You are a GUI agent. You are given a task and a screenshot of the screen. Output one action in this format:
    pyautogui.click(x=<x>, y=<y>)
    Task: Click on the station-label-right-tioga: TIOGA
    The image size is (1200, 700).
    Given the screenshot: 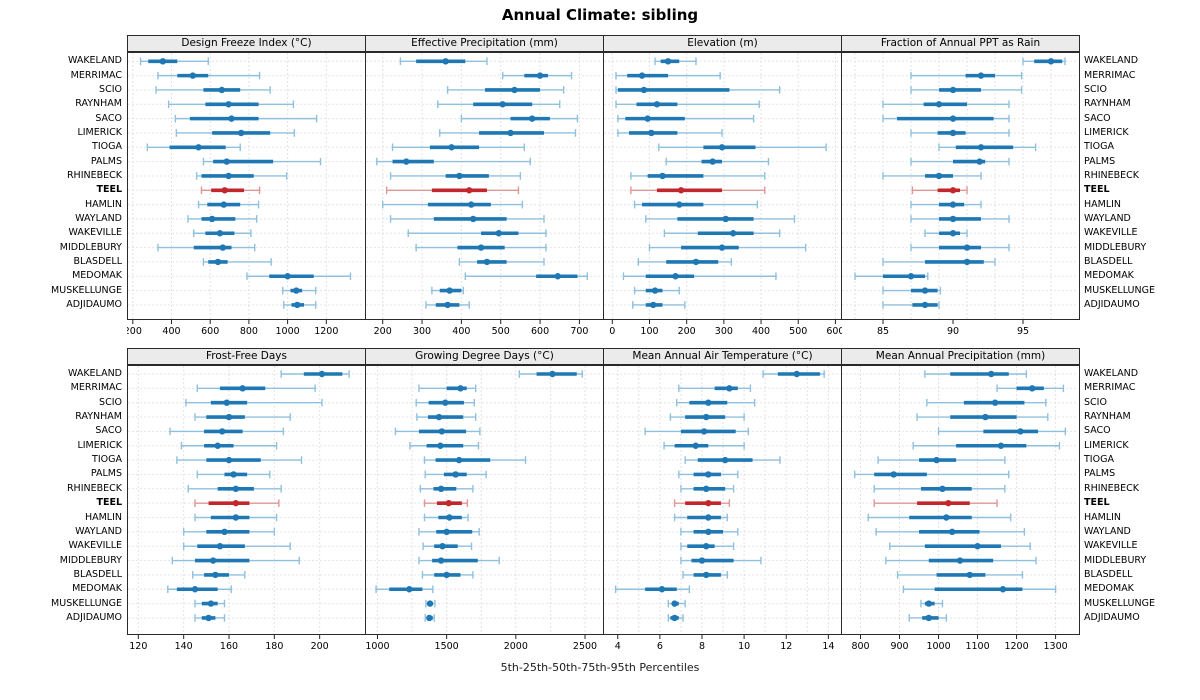 What is the action you would take?
    pyautogui.click(x=1099, y=147)
    